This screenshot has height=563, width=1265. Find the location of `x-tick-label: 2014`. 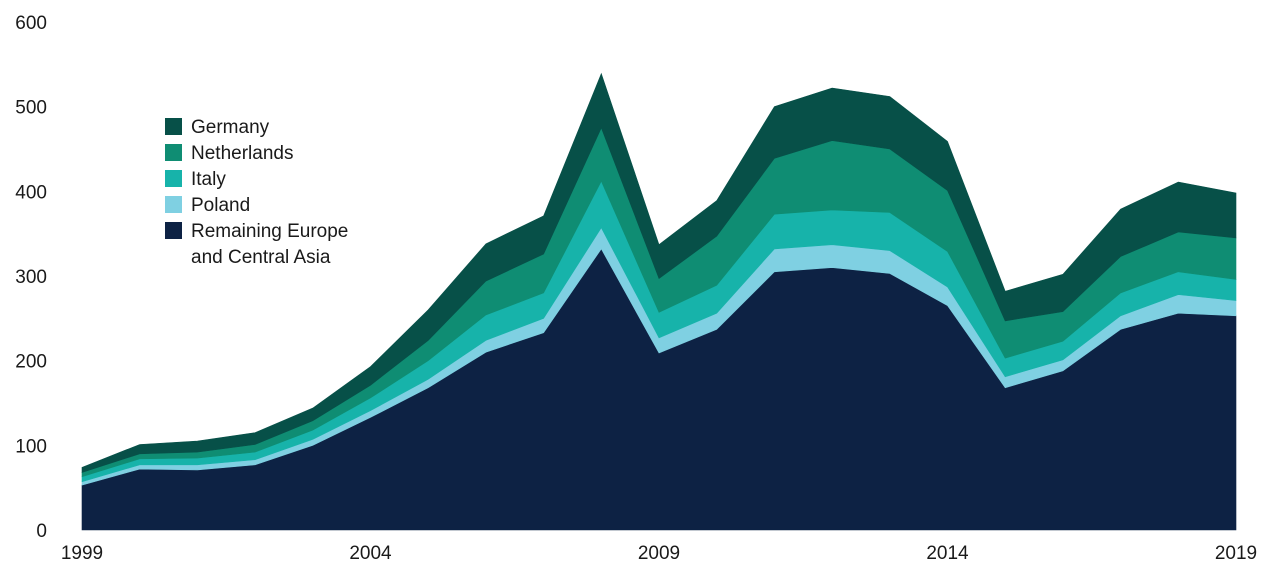

x-tick-label: 2014 is located at coordinates (947, 553).